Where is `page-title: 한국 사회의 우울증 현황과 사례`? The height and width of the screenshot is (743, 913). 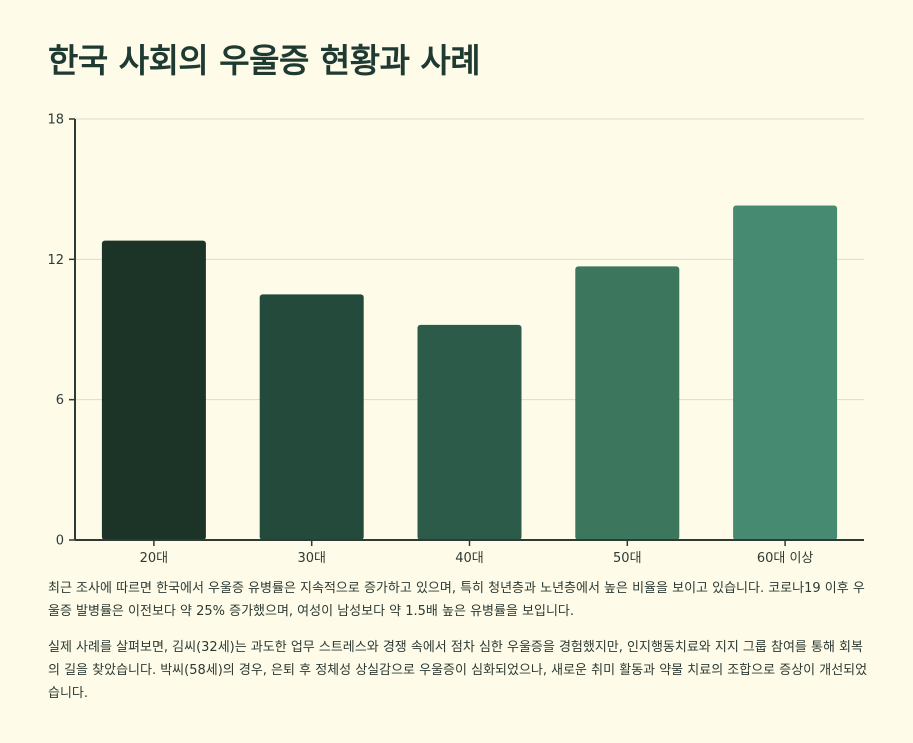 page-title: 한국 사회의 우울증 현황과 사례 is located at coordinates (264, 60).